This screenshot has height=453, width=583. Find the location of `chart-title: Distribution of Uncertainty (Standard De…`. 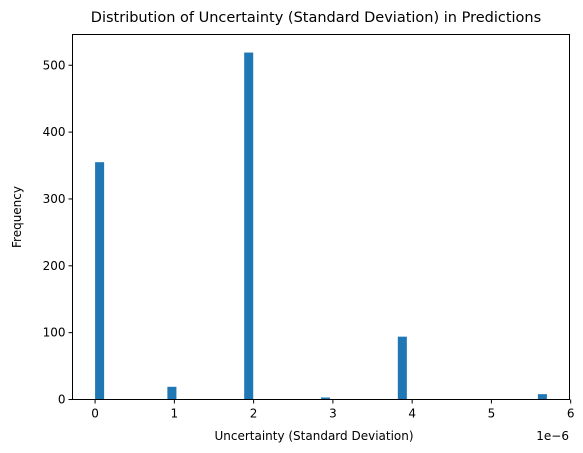

chart-title: Distribution of Uncertainty (Standard De… is located at coordinates (316, 18).